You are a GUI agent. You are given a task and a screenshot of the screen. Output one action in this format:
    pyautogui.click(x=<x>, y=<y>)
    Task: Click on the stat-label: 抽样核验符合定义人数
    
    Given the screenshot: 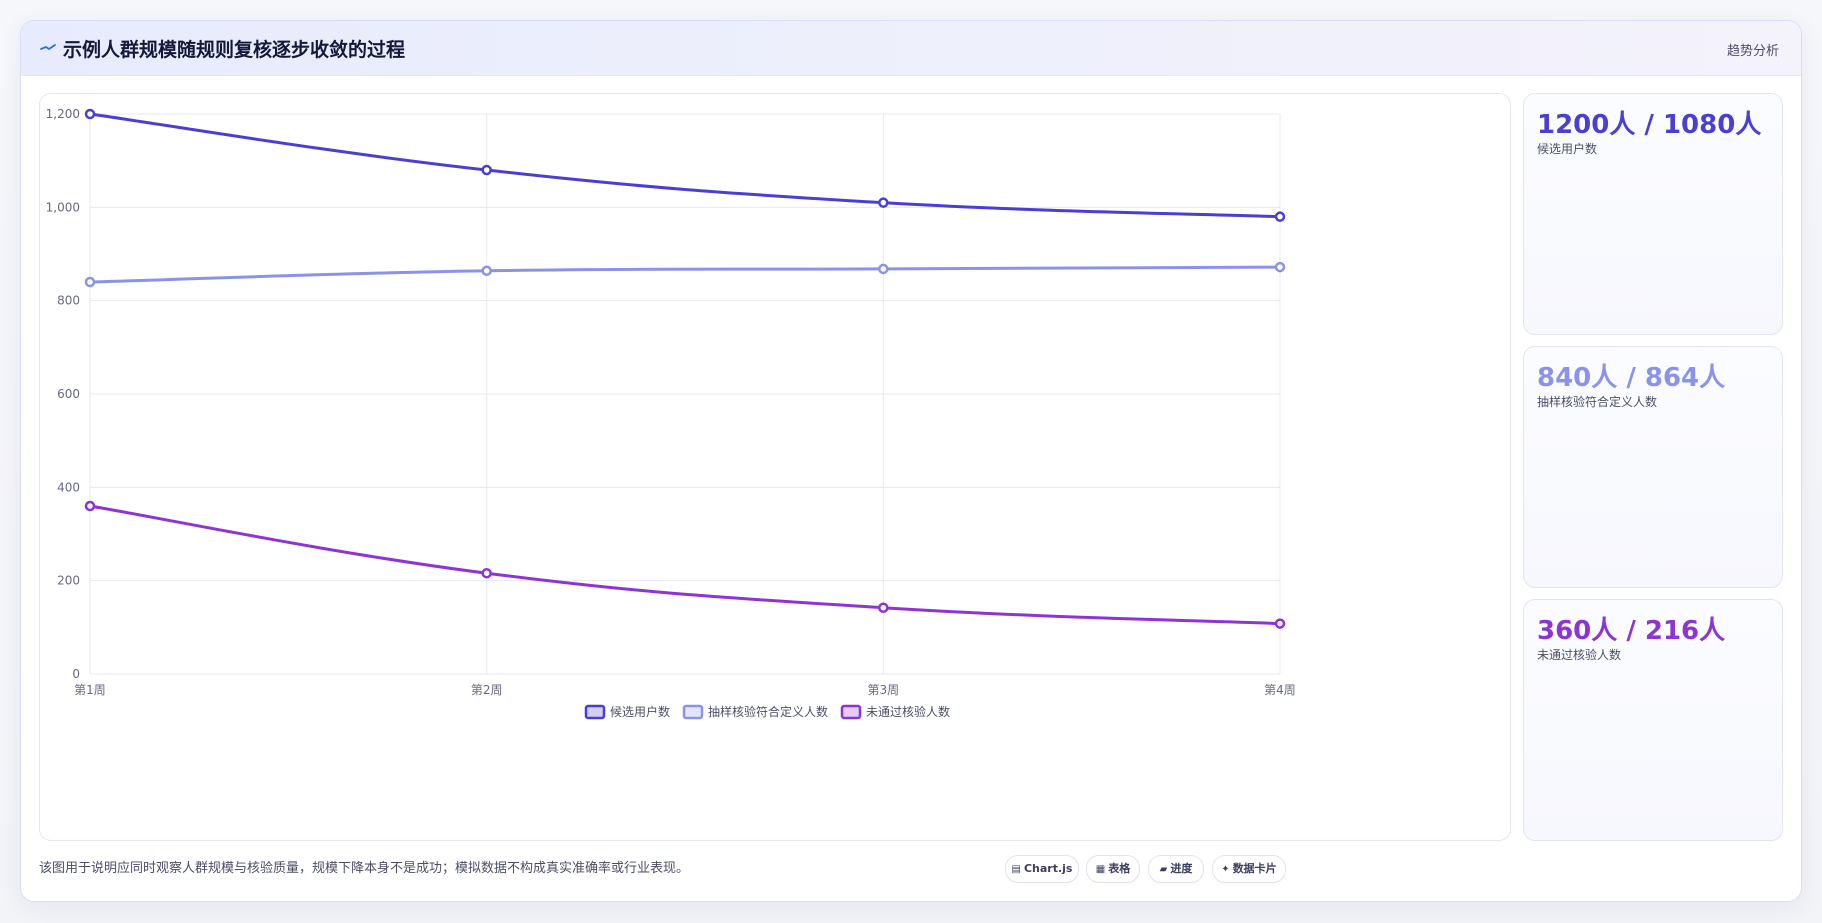 What is the action you would take?
    pyautogui.click(x=1597, y=402)
    